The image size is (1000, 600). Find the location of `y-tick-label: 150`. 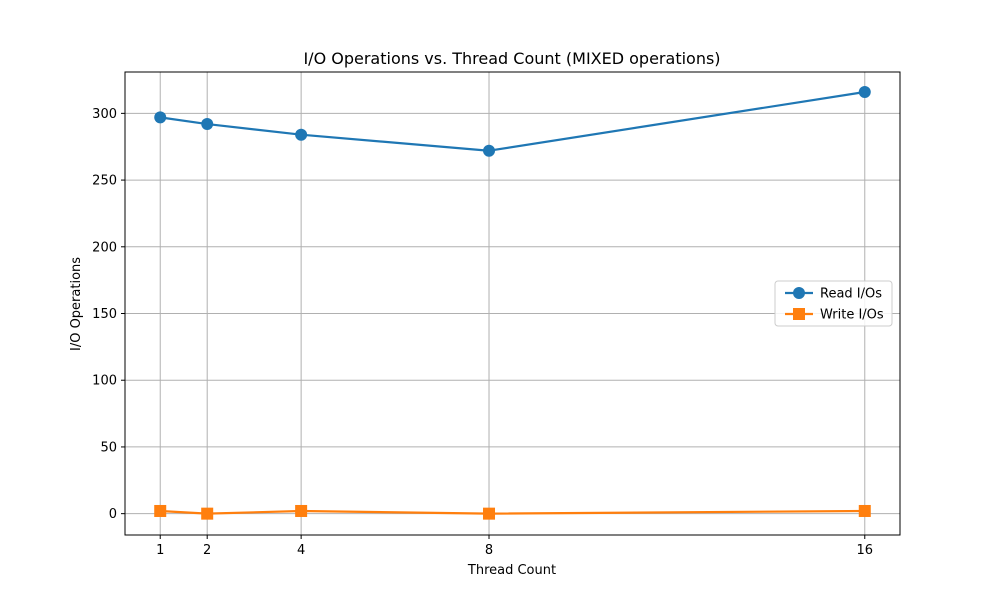

y-tick-label: 150 is located at coordinates (104, 314).